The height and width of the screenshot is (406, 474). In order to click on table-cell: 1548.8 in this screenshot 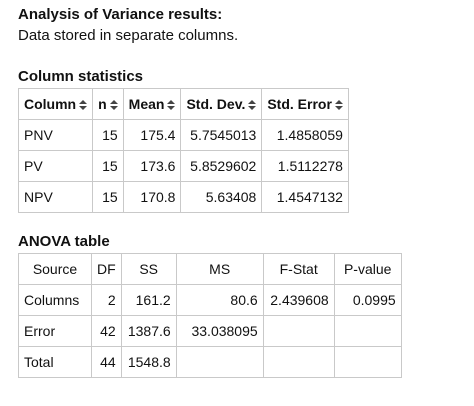, I will do `click(148, 362)`.